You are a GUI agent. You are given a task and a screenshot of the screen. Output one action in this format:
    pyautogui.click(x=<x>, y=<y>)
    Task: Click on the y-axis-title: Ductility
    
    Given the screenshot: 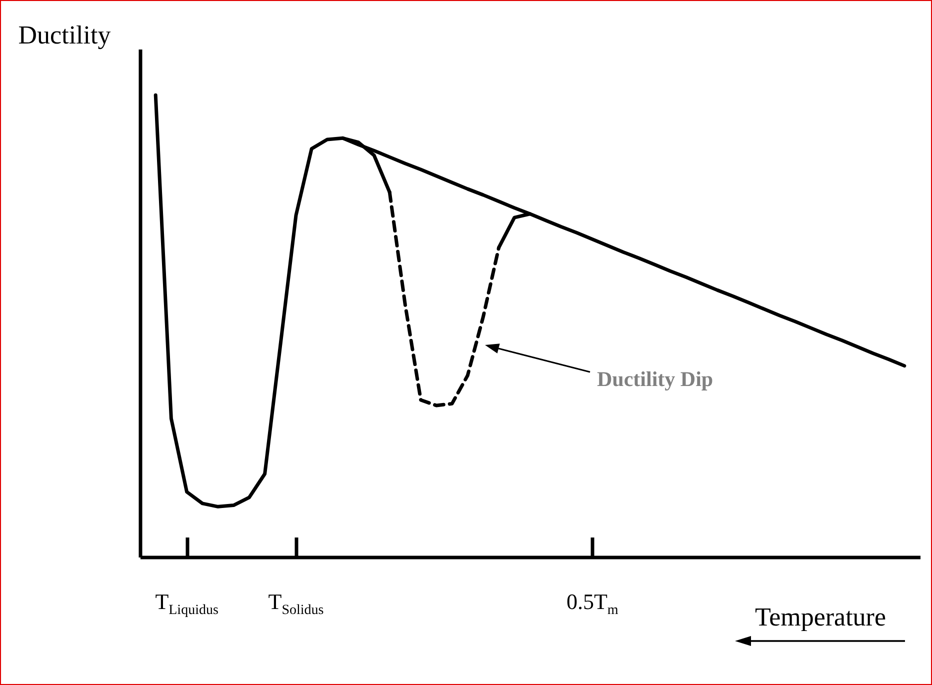 What is the action you would take?
    pyautogui.click(x=64, y=35)
    